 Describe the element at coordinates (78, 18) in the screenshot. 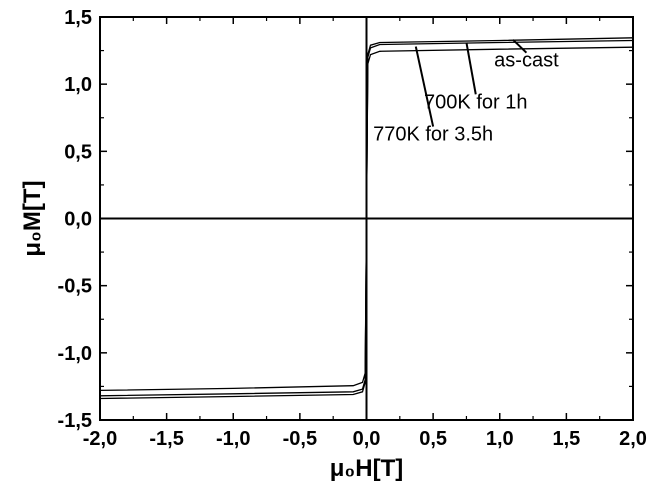

I see `y-tick-label: 1,5` at that location.